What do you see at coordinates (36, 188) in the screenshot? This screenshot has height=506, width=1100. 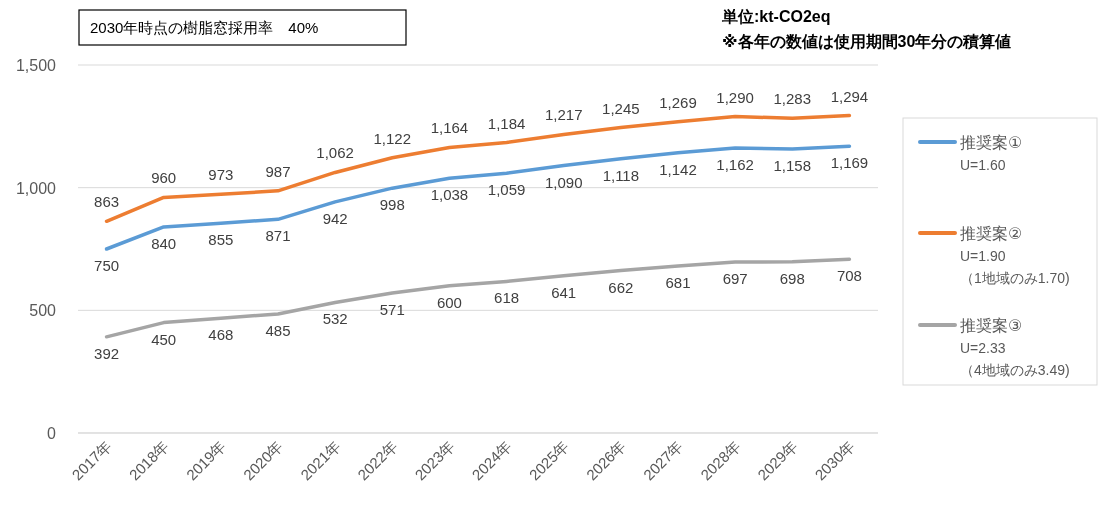 I see `y-tick-label: 1,000` at bounding box center [36, 188].